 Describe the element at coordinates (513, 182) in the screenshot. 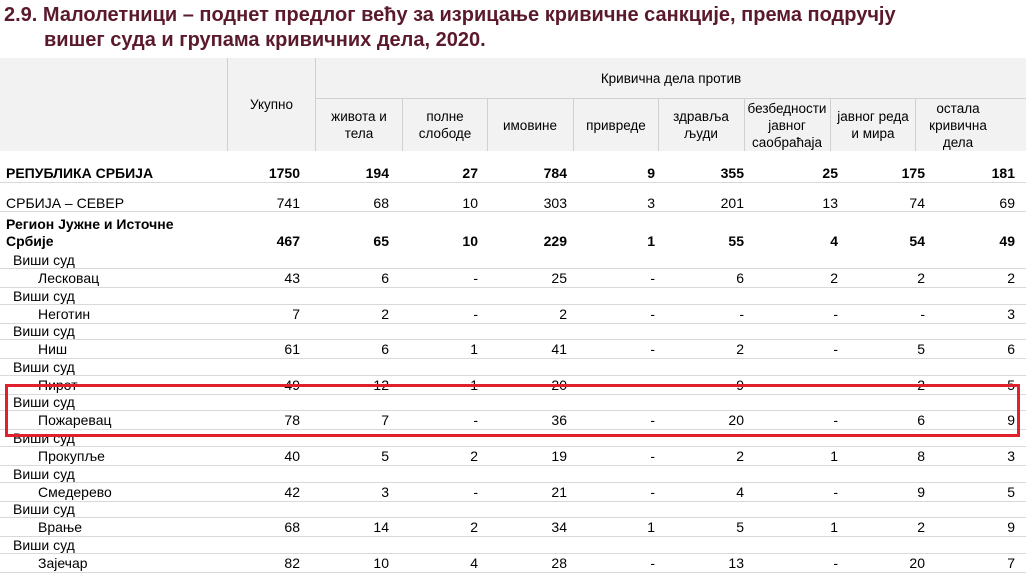

I see `table-row: РЕПУБЛИКА СРБИЈА 1750 194 27 784 9 355 25 175 181` at that location.